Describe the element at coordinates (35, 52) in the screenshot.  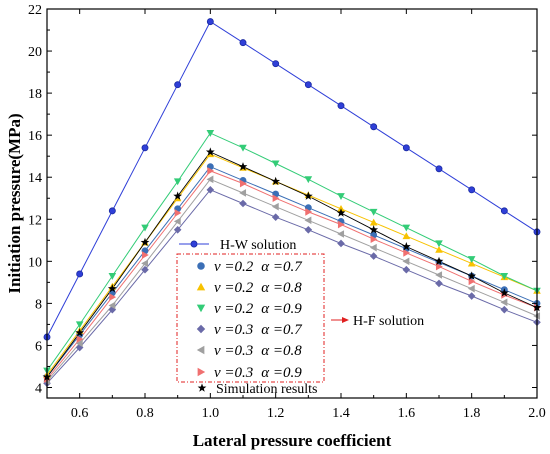
I see `y-tick-label: 20` at that location.